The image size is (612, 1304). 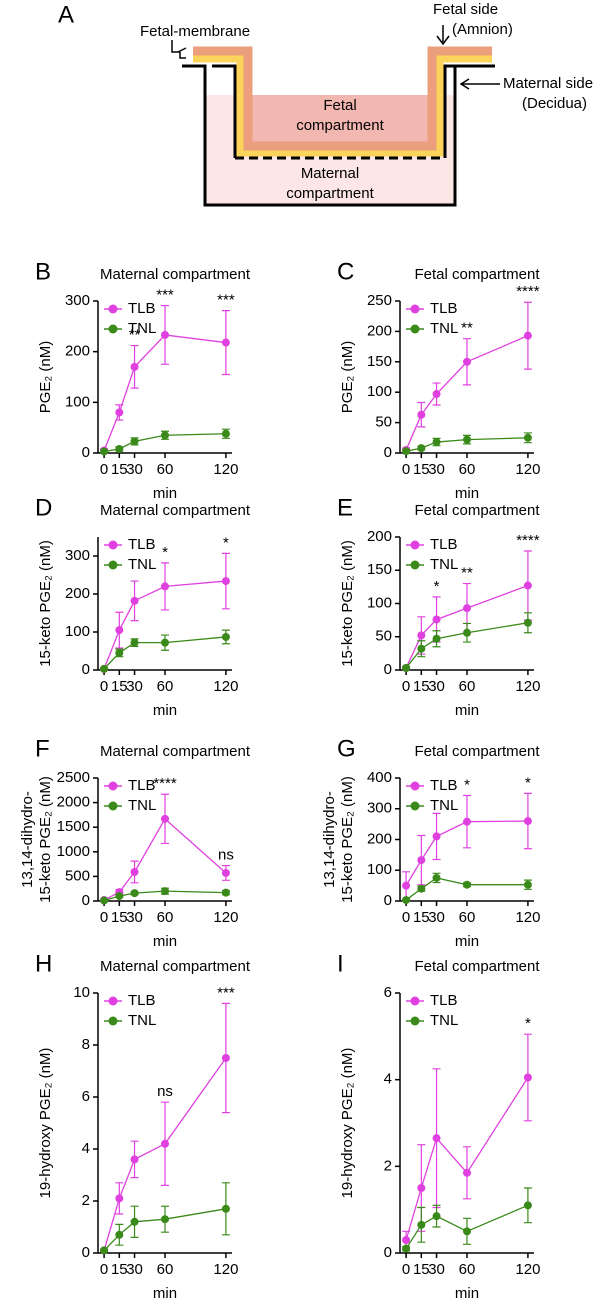 What do you see at coordinates (226, 992) in the screenshot?
I see `annotation: ***` at bounding box center [226, 992].